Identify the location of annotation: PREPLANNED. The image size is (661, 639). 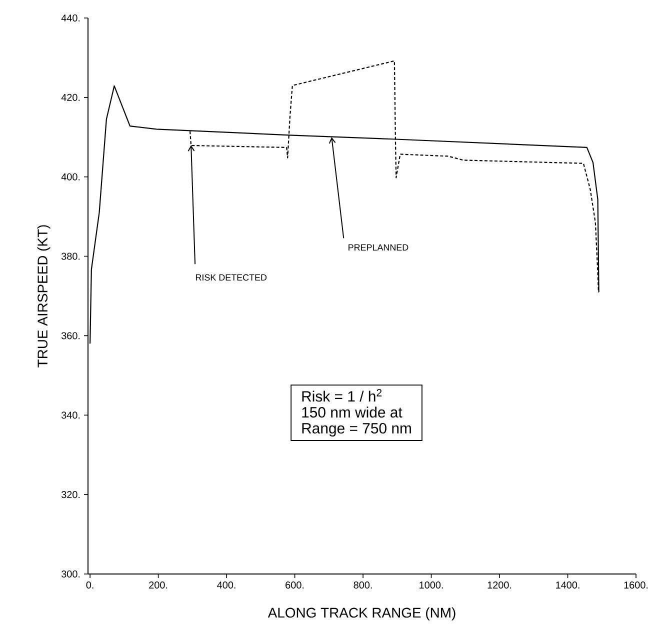
(378, 247).